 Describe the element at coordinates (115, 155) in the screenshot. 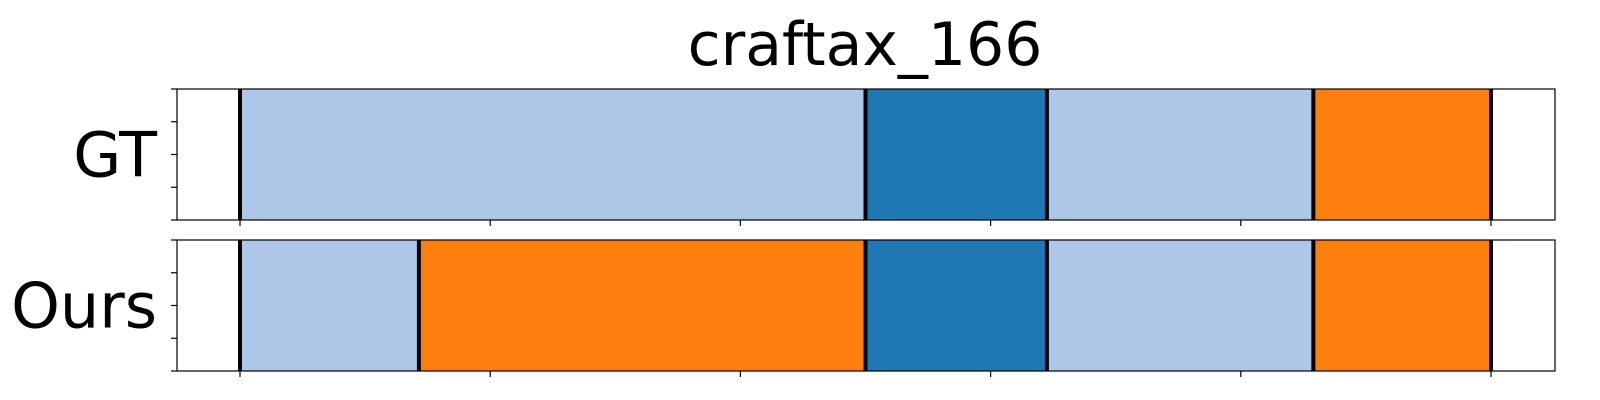

I see `row-label-gt: GT` at that location.